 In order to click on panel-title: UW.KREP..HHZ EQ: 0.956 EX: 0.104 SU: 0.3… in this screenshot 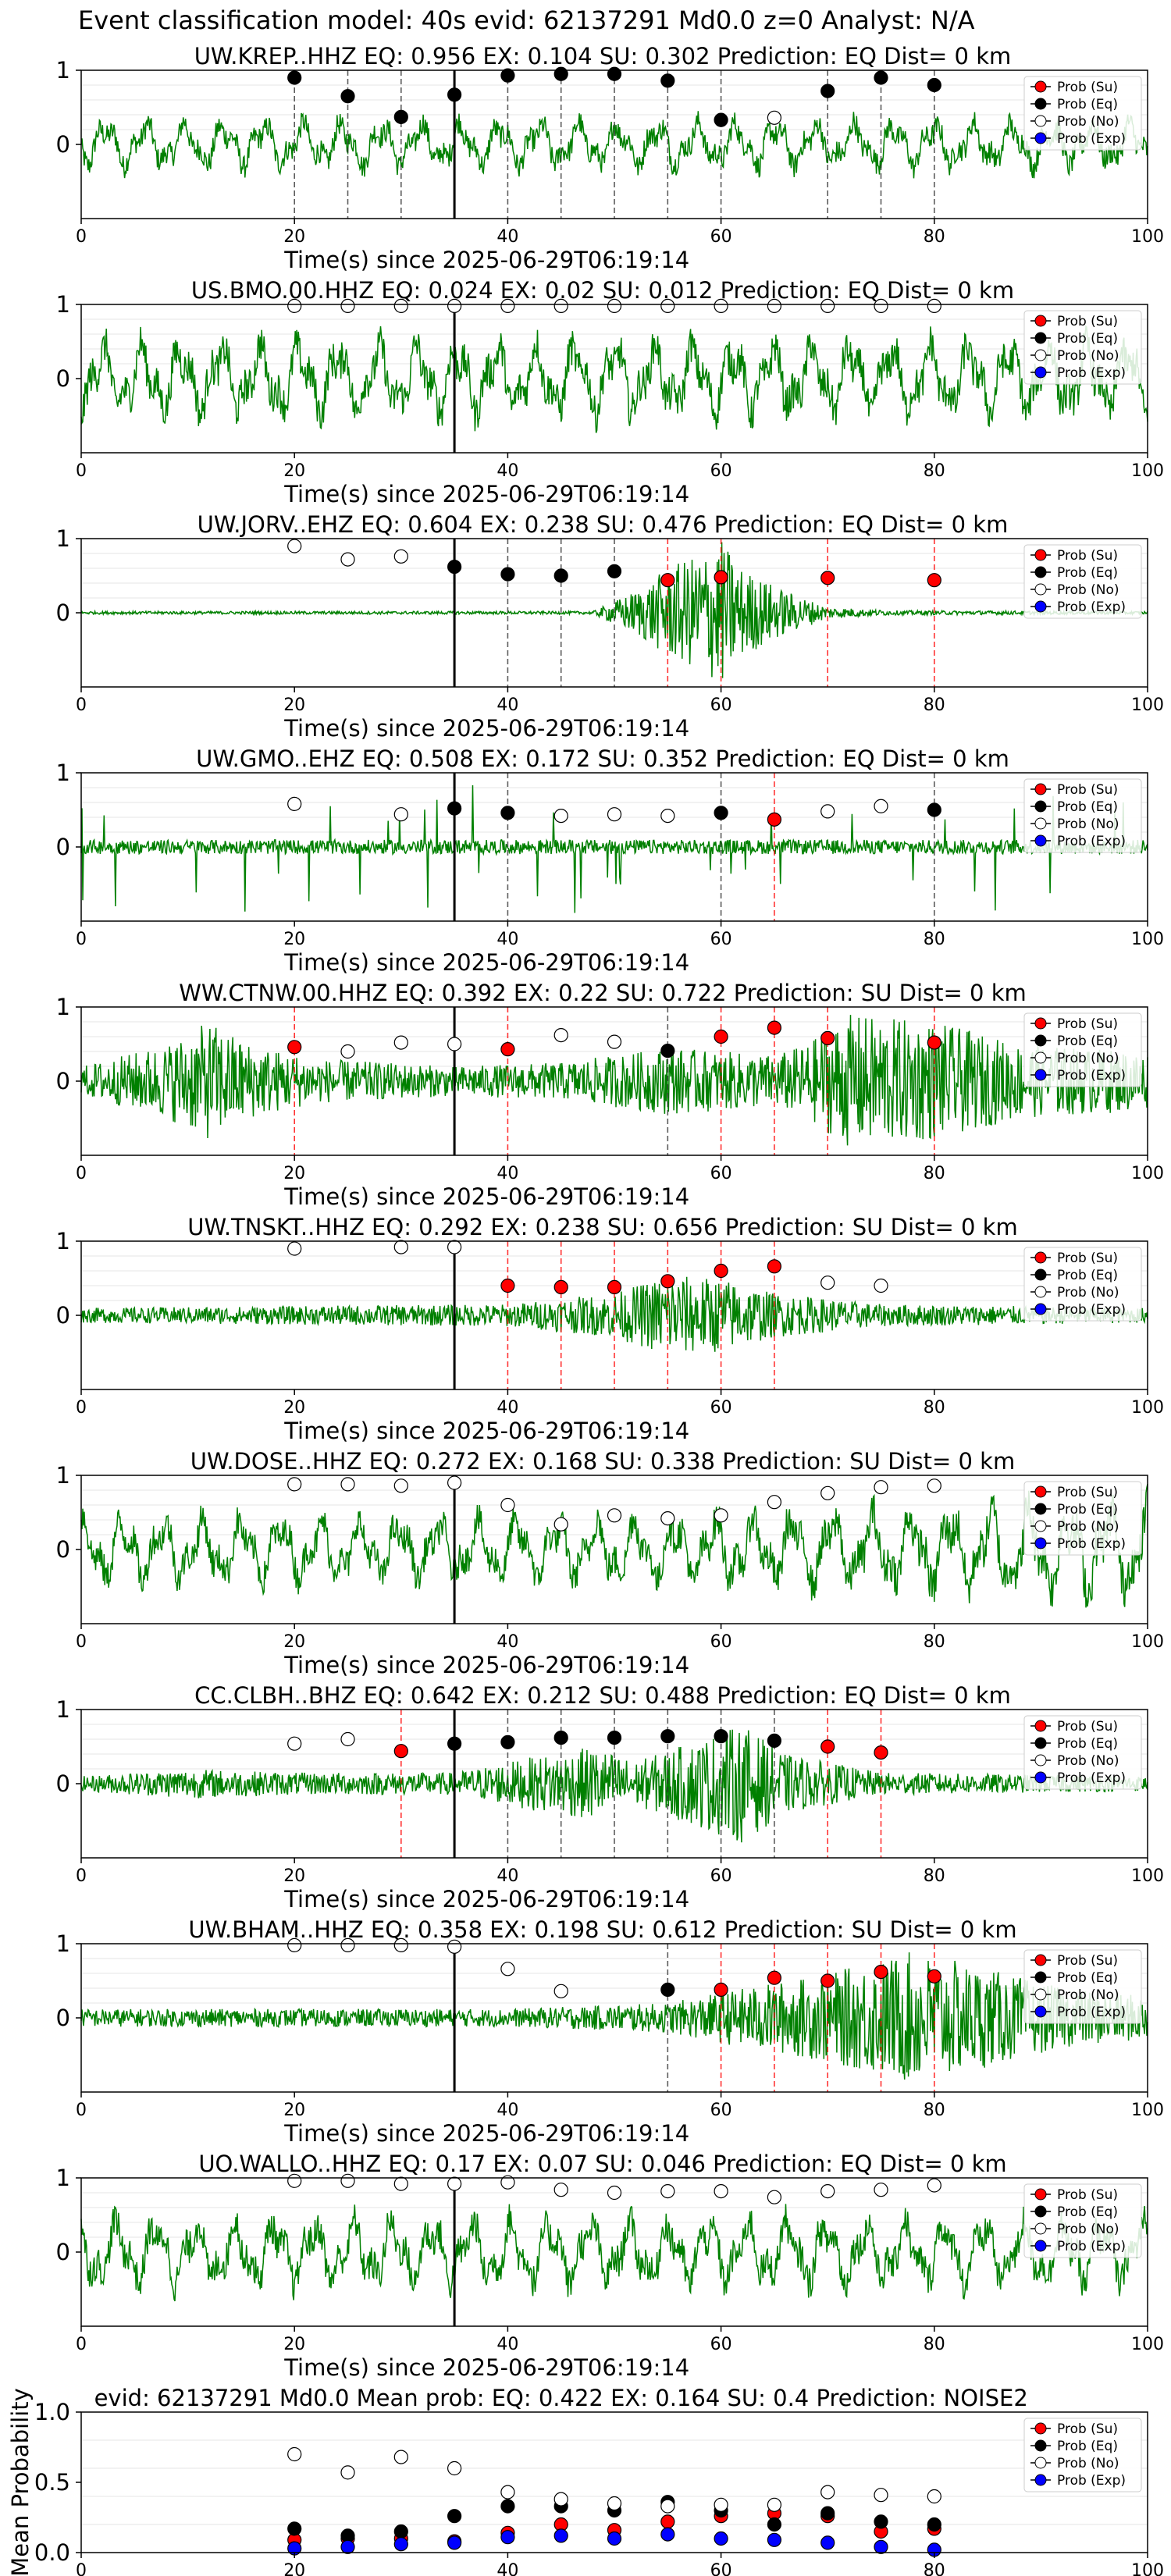, I will do `click(603, 56)`.